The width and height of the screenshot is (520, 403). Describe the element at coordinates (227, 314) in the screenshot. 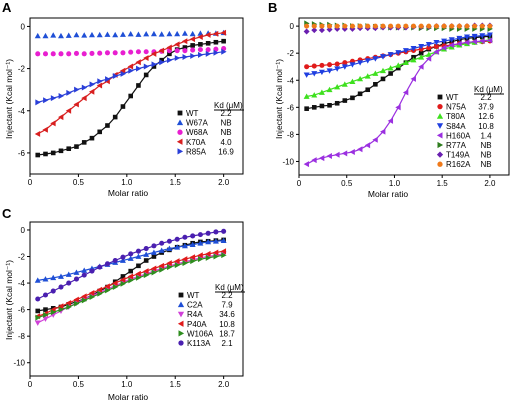

I see `legend-kd-R4A: 34.6` at that location.